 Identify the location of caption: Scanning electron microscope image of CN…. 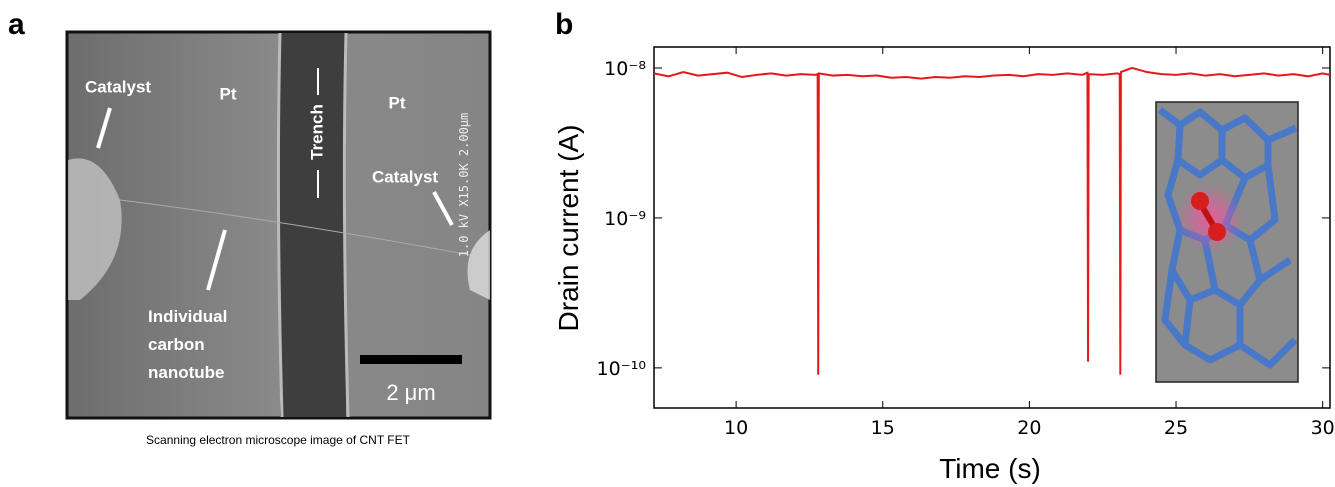
(278, 440).